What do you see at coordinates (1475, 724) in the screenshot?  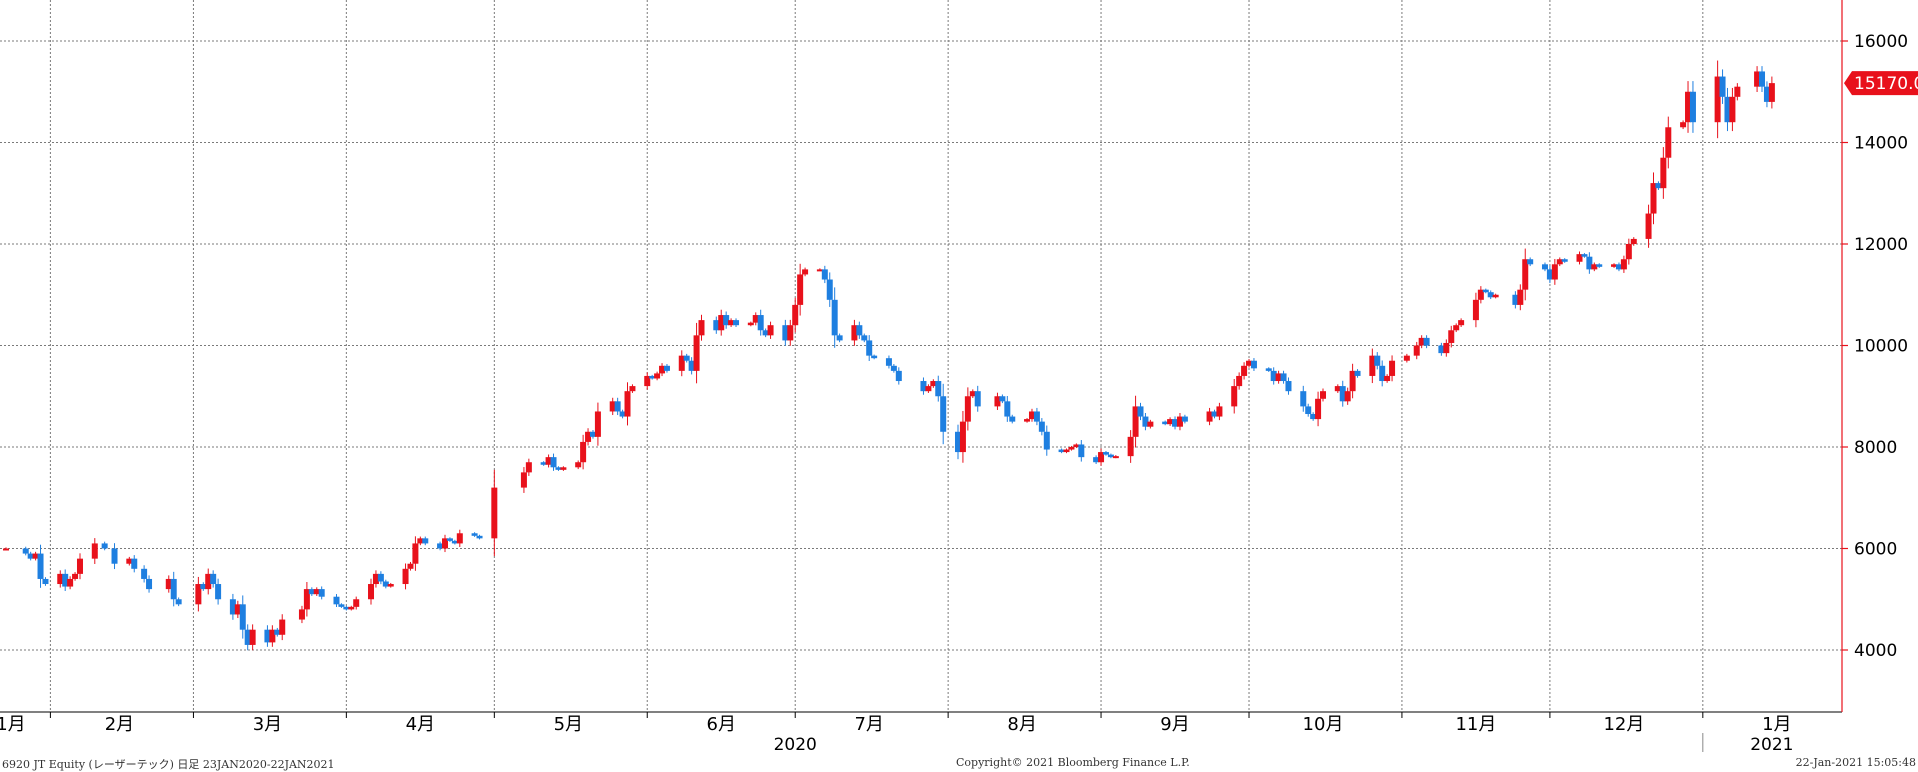 I see `x-tick-label: 11月` at bounding box center [1475, 724].